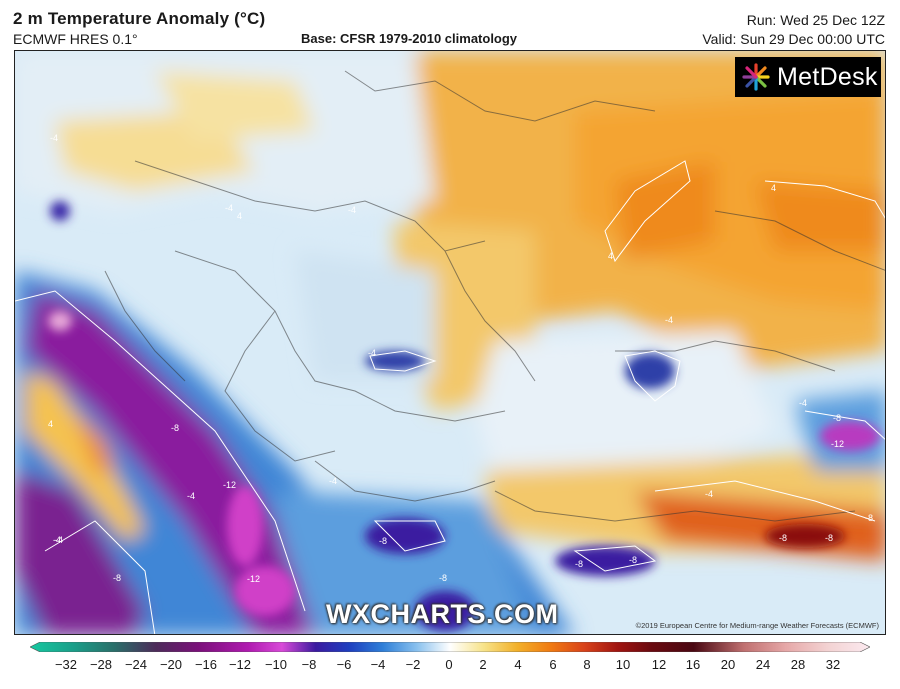 The image size is (900, 689). What do you see at coordinates (659, 664) in the screenshot?
I see `colorbar-tick: 12` at bounding box center [659, 664].